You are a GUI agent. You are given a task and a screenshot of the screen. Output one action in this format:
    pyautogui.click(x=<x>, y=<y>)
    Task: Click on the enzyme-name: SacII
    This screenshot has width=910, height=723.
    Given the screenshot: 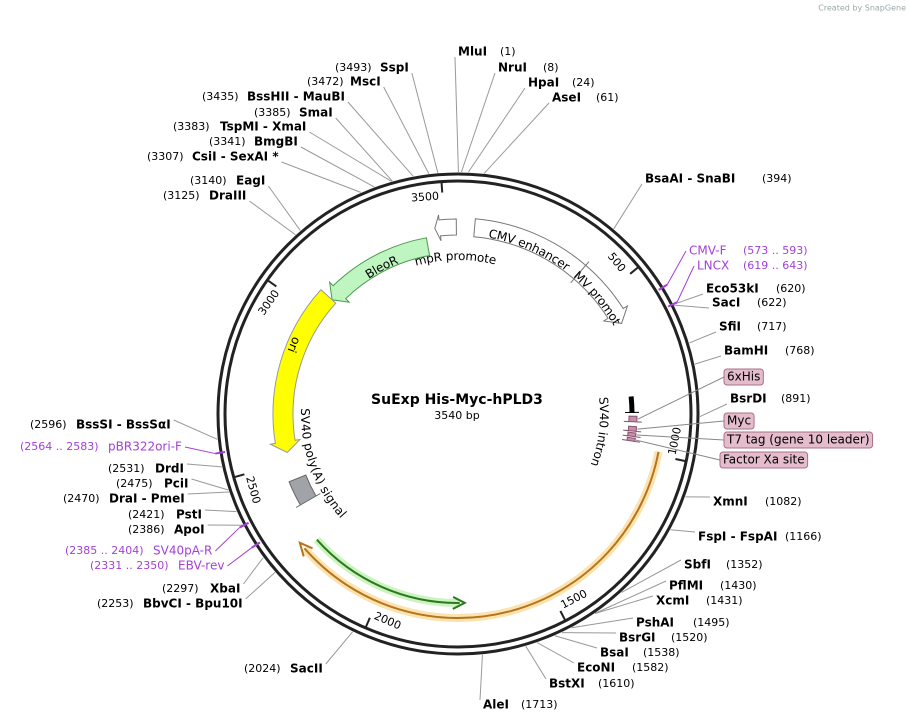 What is the action you would take?
    pyautogui.click(x=306, y=669)
    